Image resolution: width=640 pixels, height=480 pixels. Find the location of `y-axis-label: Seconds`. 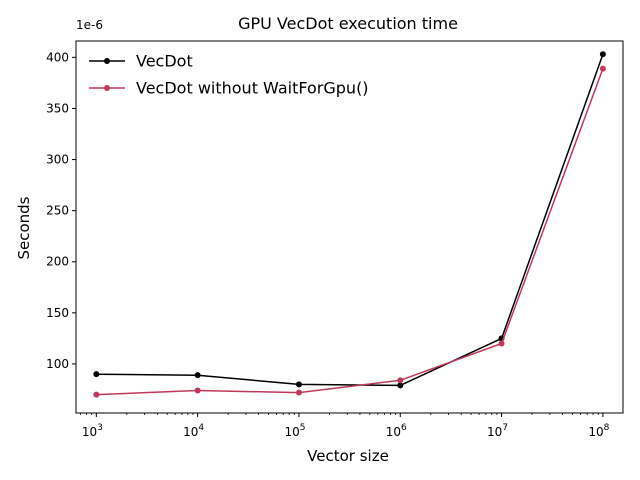

y-axis-label: Seconds is located at coordinates (24, 227).